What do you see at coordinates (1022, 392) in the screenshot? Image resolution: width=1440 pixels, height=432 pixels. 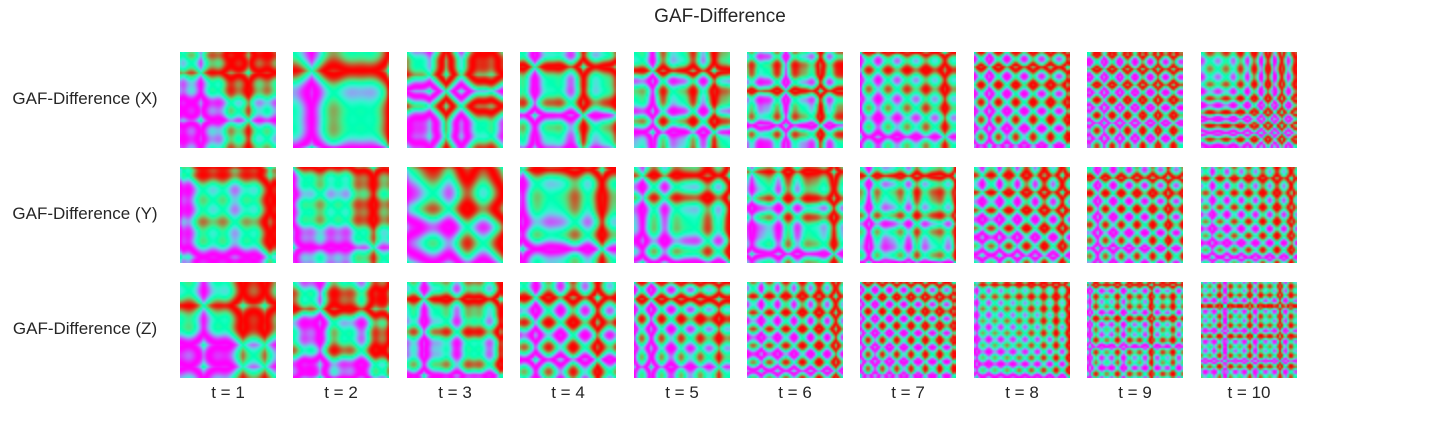 I see `column-label: t = 8` at bounding box center [1022, 392].